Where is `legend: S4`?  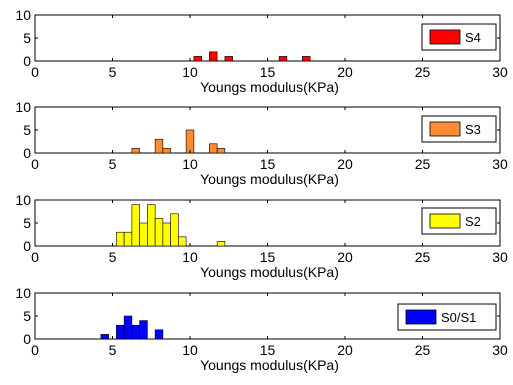
legend: S4 is located at coordinates (459, 37).